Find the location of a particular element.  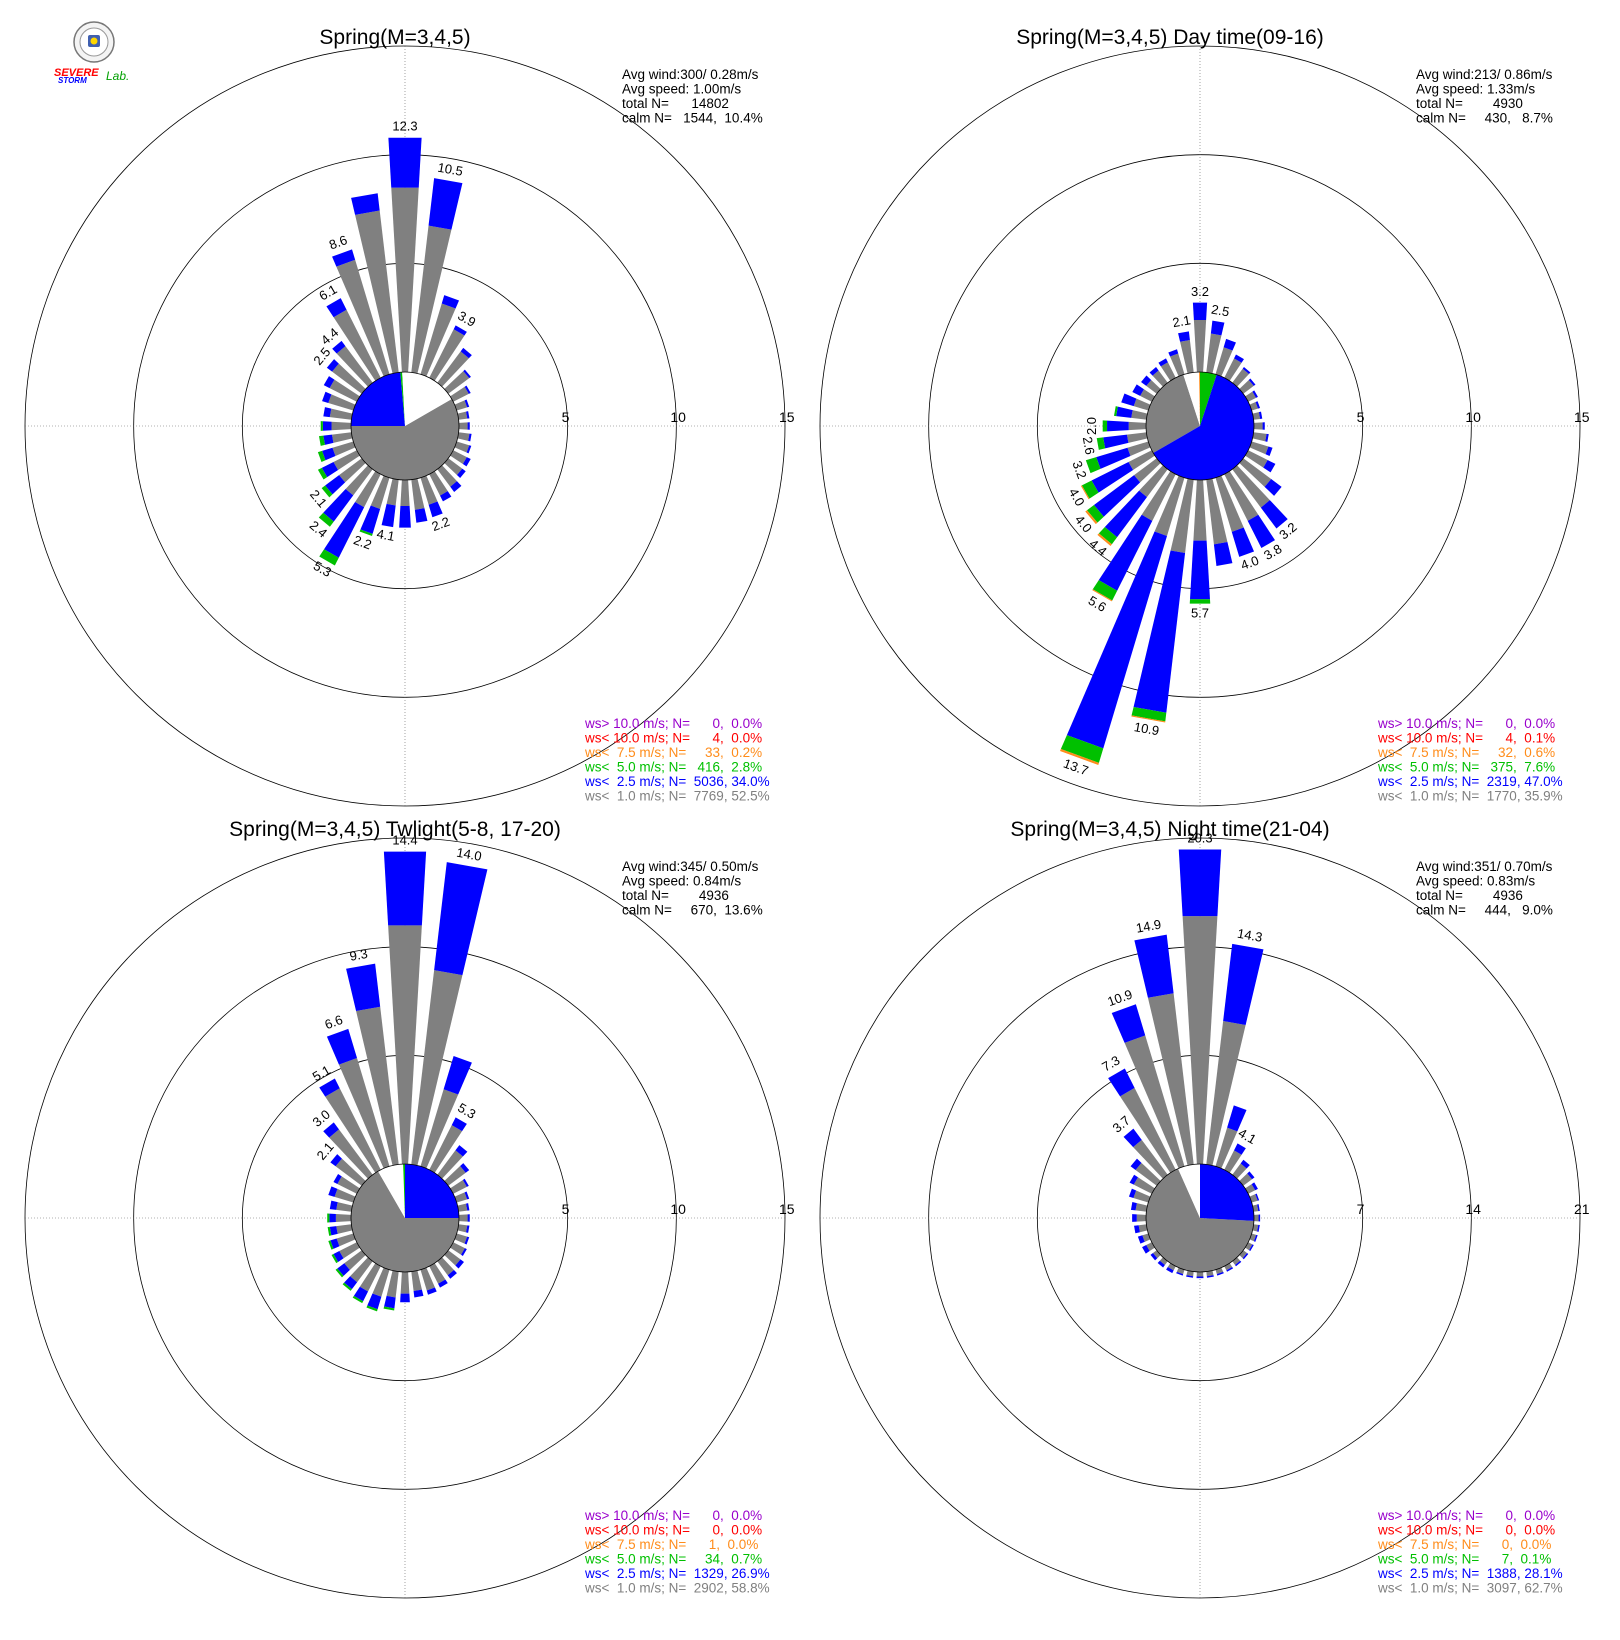

value-label: 10.5 is located at coordinates (450, 169).